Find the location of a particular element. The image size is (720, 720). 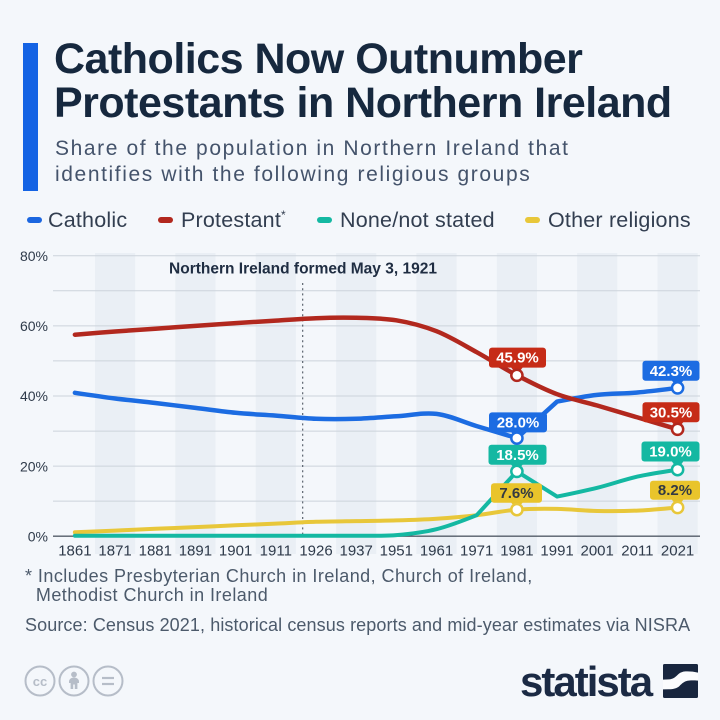

svg-text: 1891 is located at coordinates (195, 551).